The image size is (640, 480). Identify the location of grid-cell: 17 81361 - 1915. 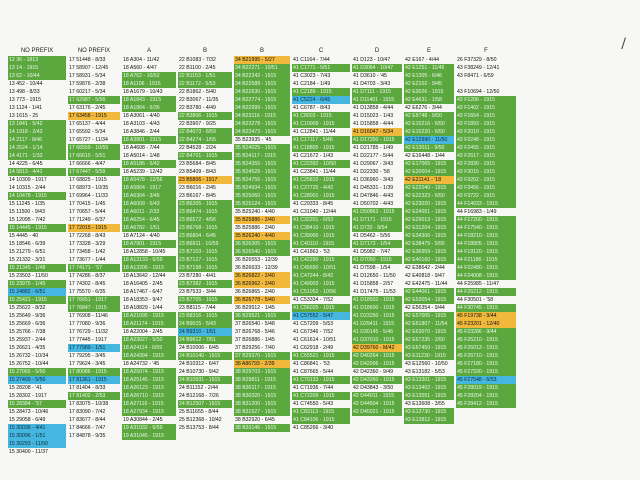
(94, 380).